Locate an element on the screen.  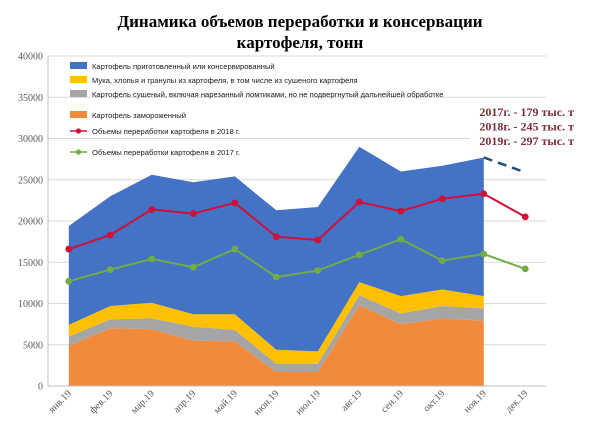
forecast-dashed-line is located at coordinates (504, 165).